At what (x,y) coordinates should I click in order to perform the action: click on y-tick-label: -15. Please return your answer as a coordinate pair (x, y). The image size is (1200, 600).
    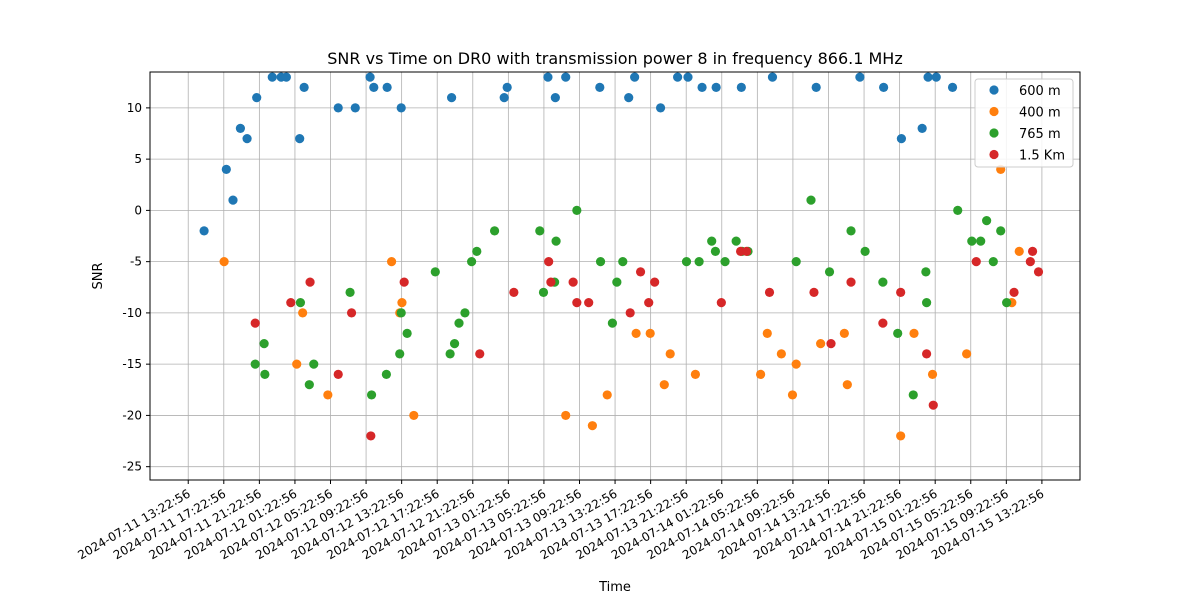
    Looking at the image, I should click on (132, 364).